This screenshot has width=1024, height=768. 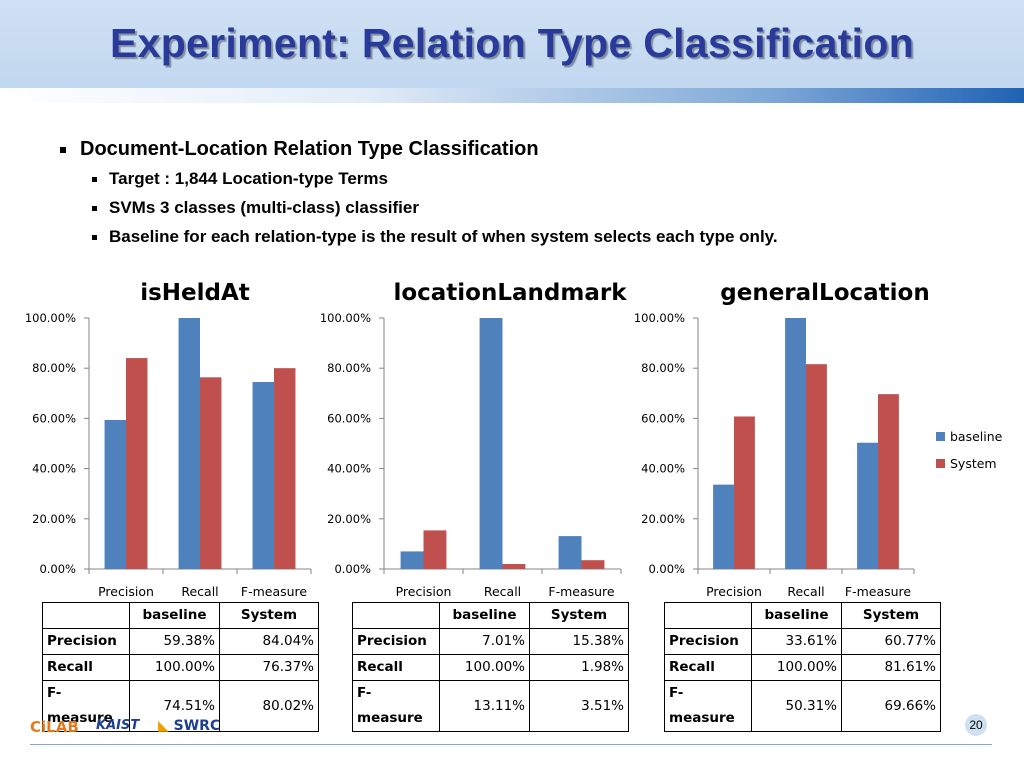 I want to click on y-tick-label: 100.00%, so click(x=659, y=318).